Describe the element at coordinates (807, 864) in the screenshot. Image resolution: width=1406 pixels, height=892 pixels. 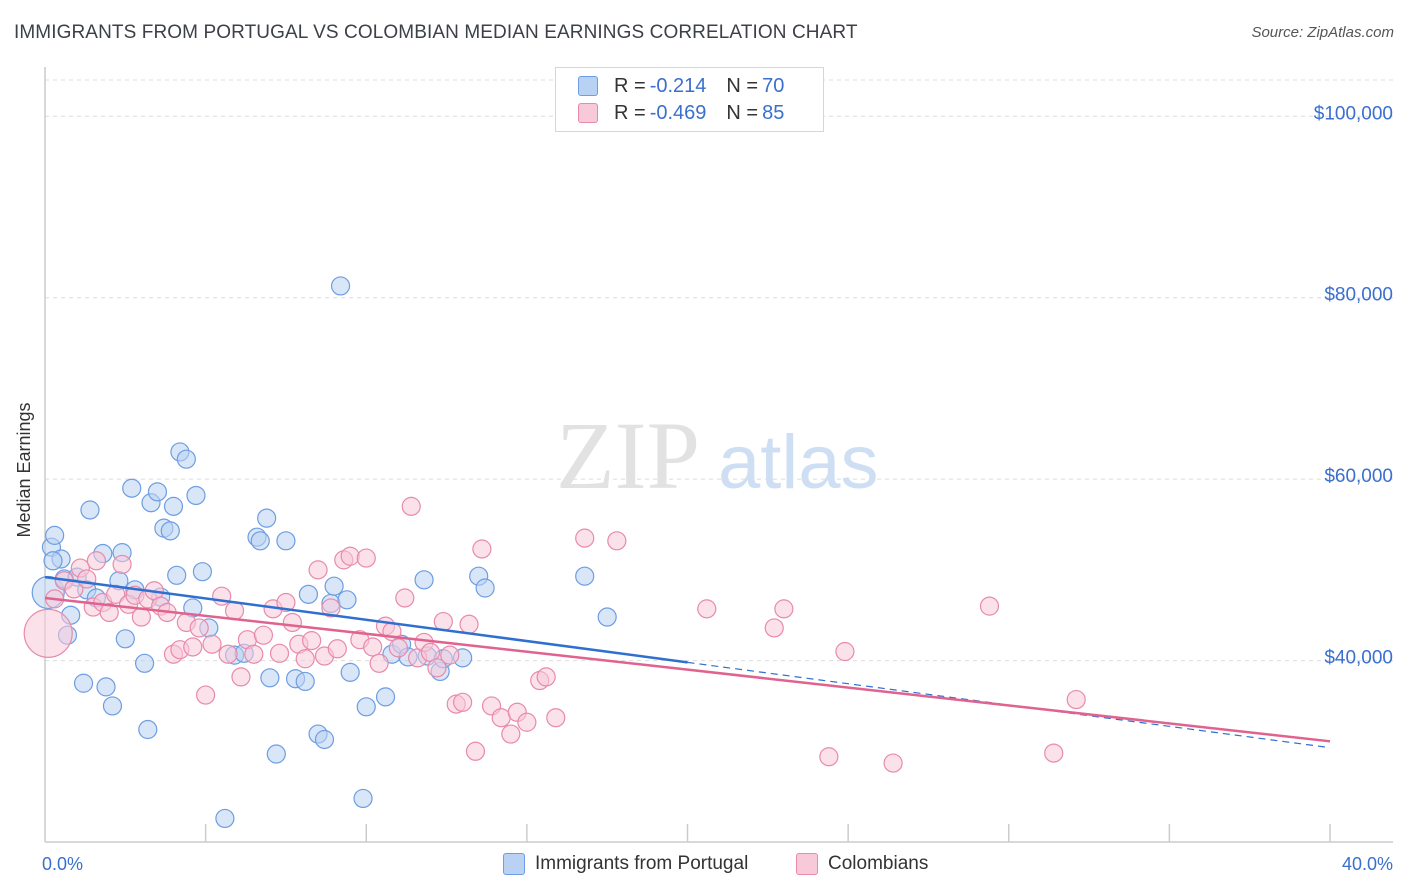
I see `legend-swatch-colombians` at that location.